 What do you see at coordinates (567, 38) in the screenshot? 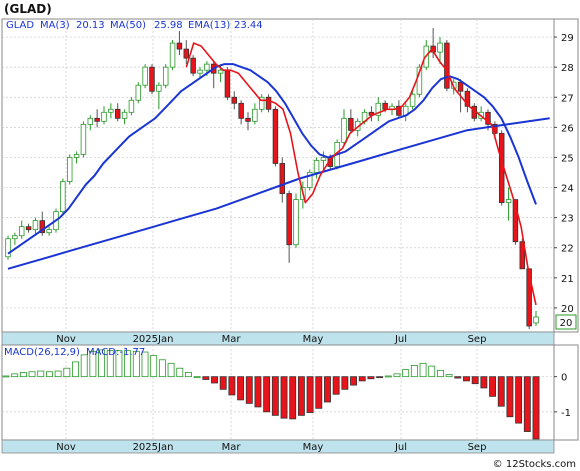
I see `price-tick-label: 29` at bounding box center [567, 38].